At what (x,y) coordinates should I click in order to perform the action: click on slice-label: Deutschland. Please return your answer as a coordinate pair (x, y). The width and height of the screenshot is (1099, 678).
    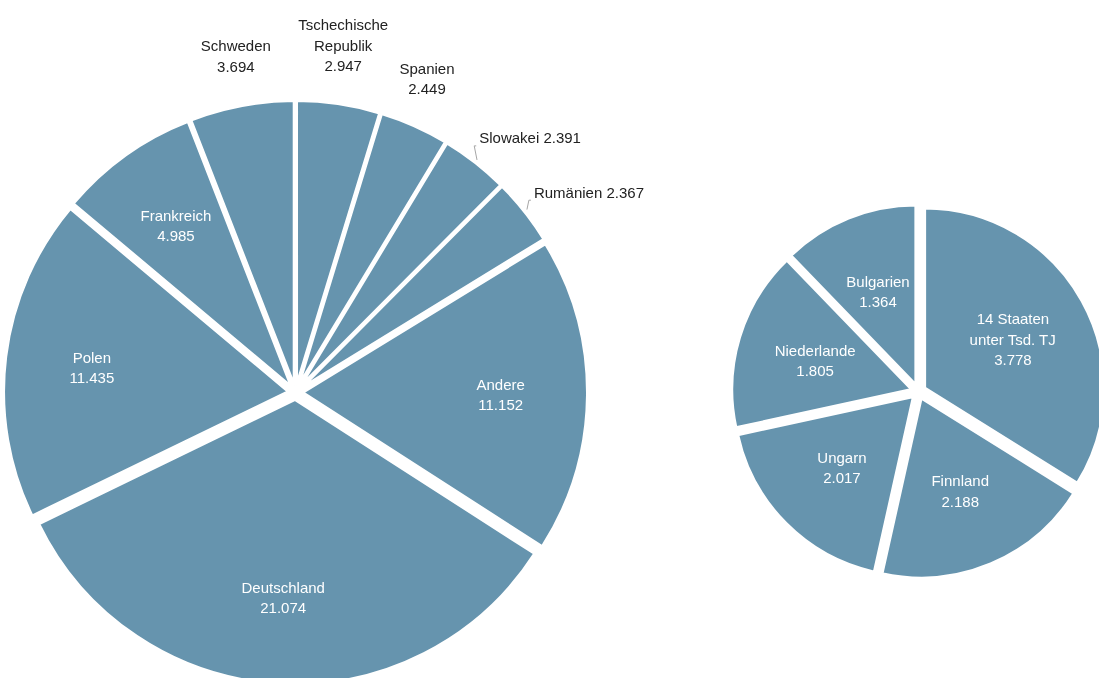
    Looking at the image, I should click on (283, 587).